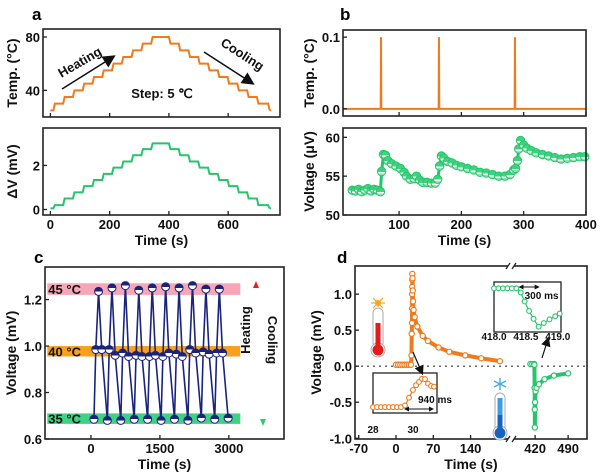 The width and height of the screenshot is (600, 476). I want to click on y-tick-label: 0.8, so click(33, 393).